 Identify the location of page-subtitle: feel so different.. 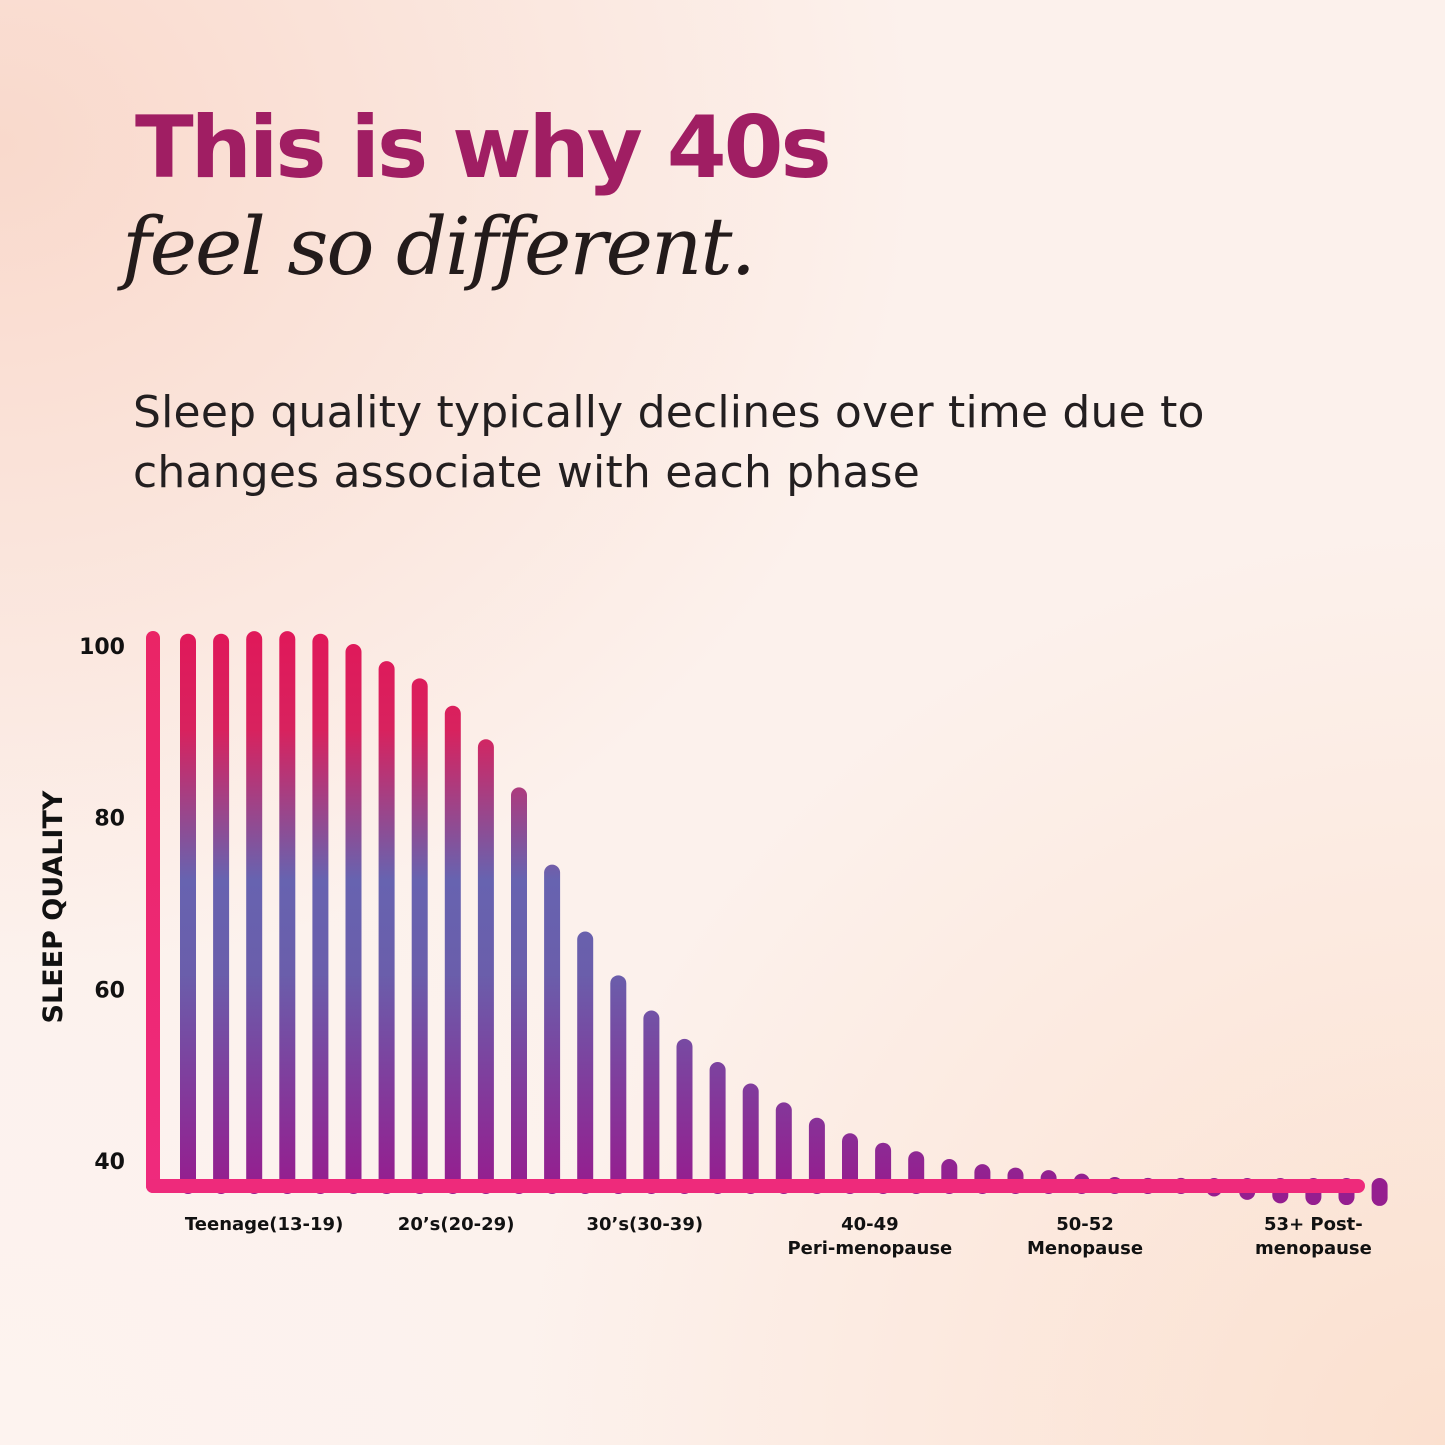
(439, 246).